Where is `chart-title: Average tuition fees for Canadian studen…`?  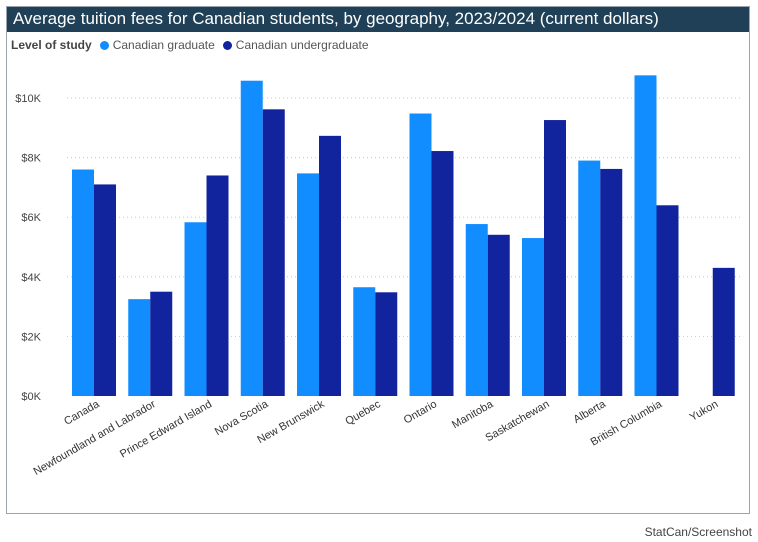 chart-title: Average tuition fees for Canadian studen… is located at coordinates (336, 18).